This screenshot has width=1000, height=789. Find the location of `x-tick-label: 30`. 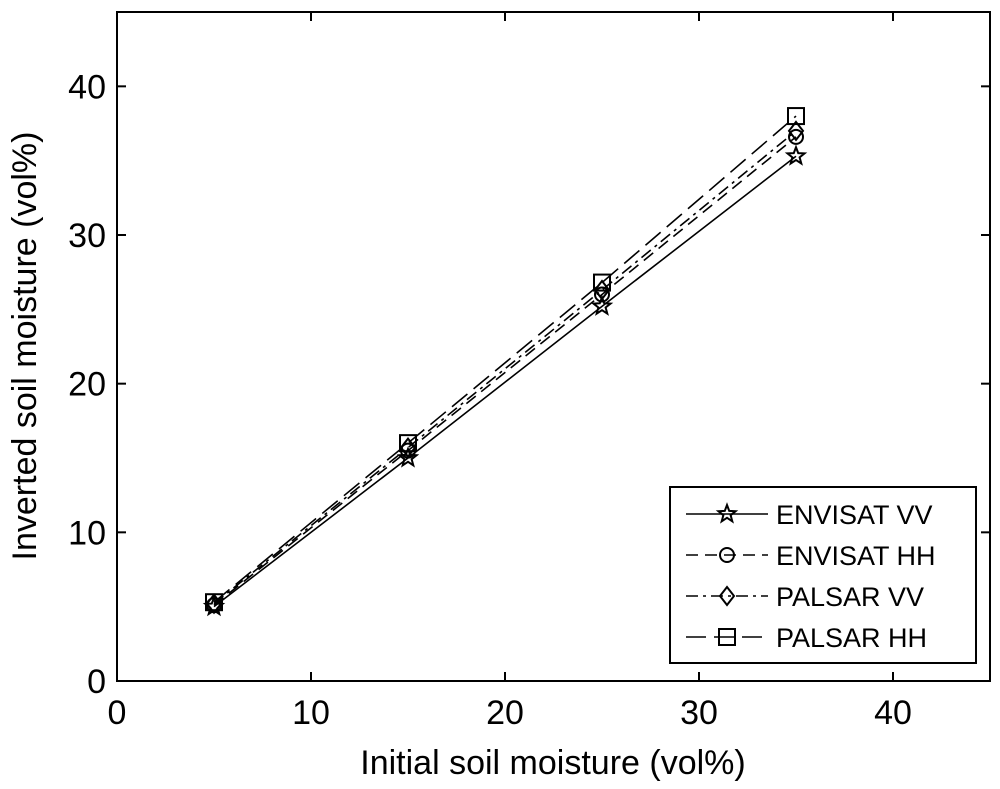

x-tick-label: 30 is located at coordinates (699, 713).